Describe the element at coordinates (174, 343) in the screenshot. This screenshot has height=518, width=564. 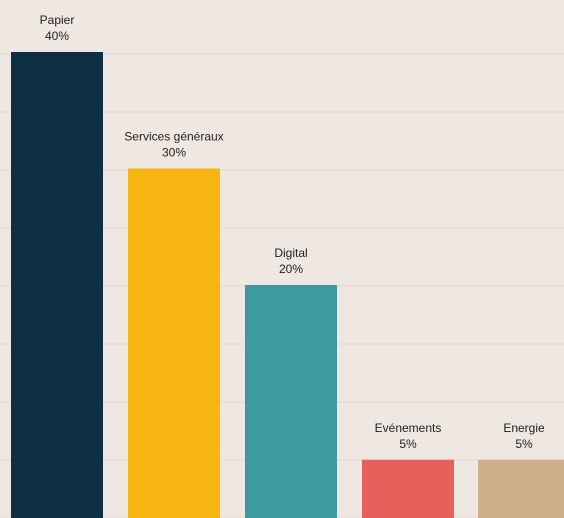
I see `bar-services-g-n-raux` at that location.